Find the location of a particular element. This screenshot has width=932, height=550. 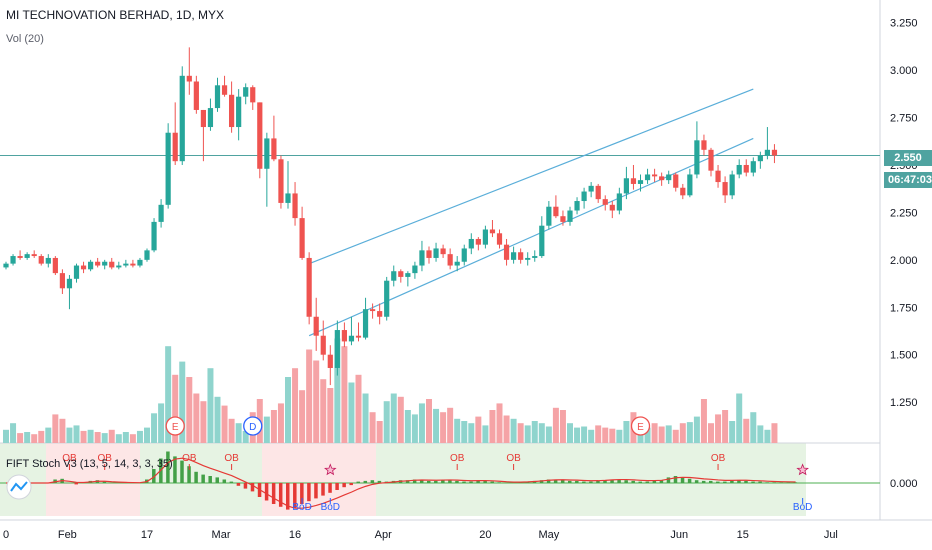

star-icon is located at coordinates (330, 469).